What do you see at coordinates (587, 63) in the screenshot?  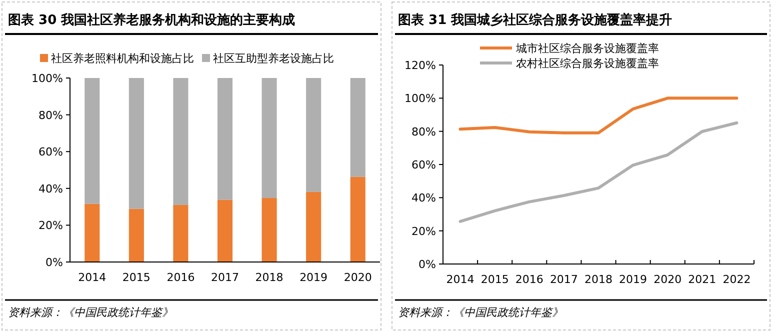 I see `legend-label: 农村社区综合服务设施覆盖率` at bounding box center [587, 63].